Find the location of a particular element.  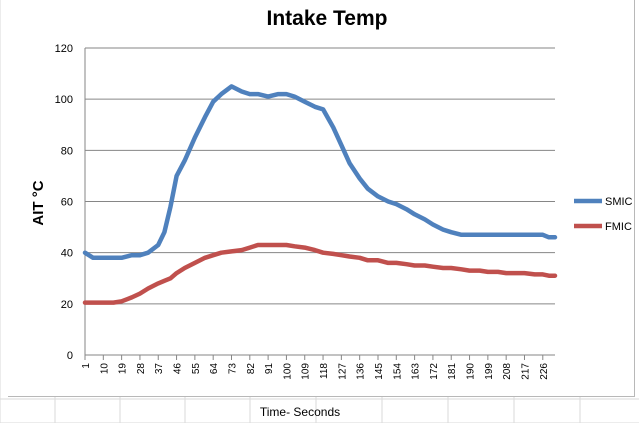

x-tick-label: 10 is located at coordinates (104, 369).